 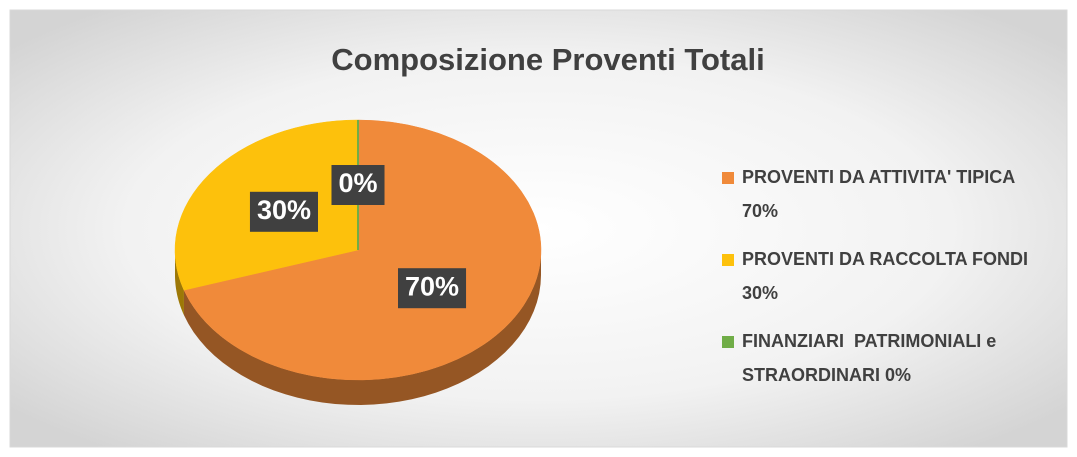 I want to click on data-label: 30%, so click(x=283, y=211).